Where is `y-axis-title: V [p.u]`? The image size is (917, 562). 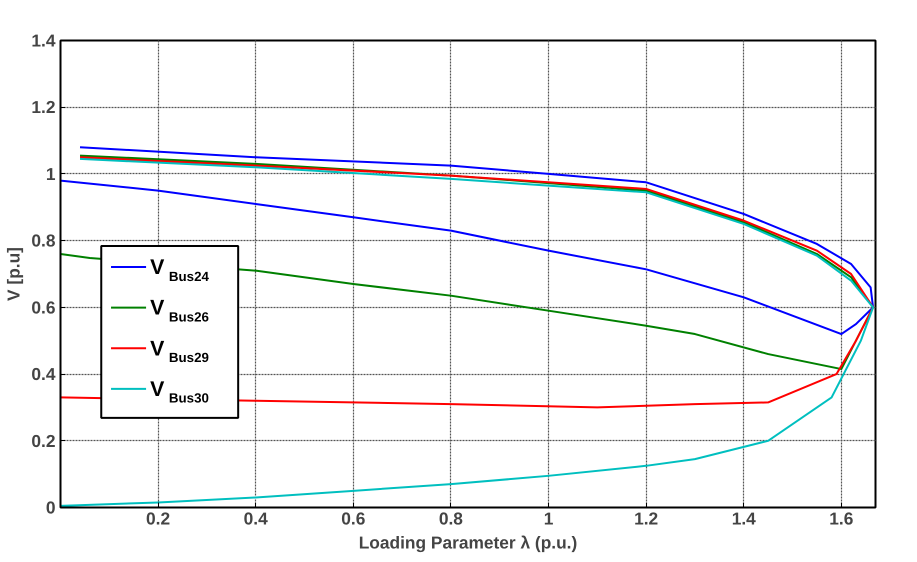
y-axis-title: V [p.u] is located at coordinates (13, 274).